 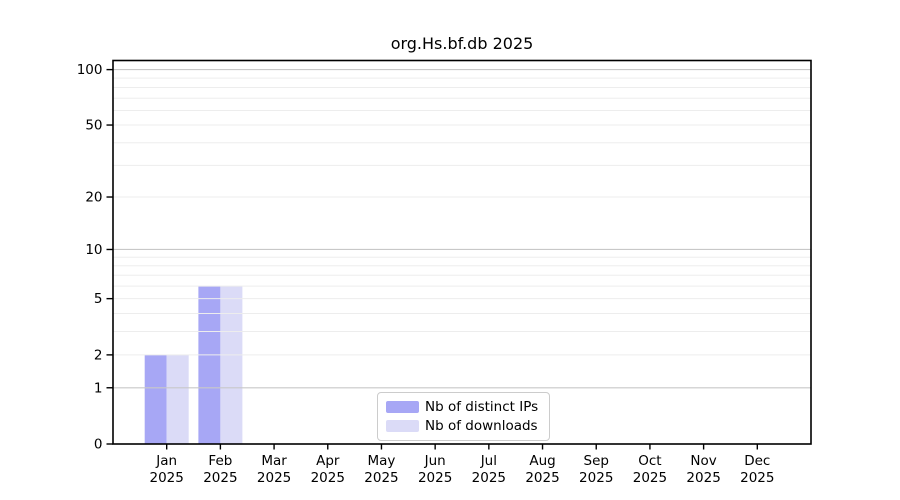 I want to click on legend-swatch-downloads, so click(x=402, y=425).